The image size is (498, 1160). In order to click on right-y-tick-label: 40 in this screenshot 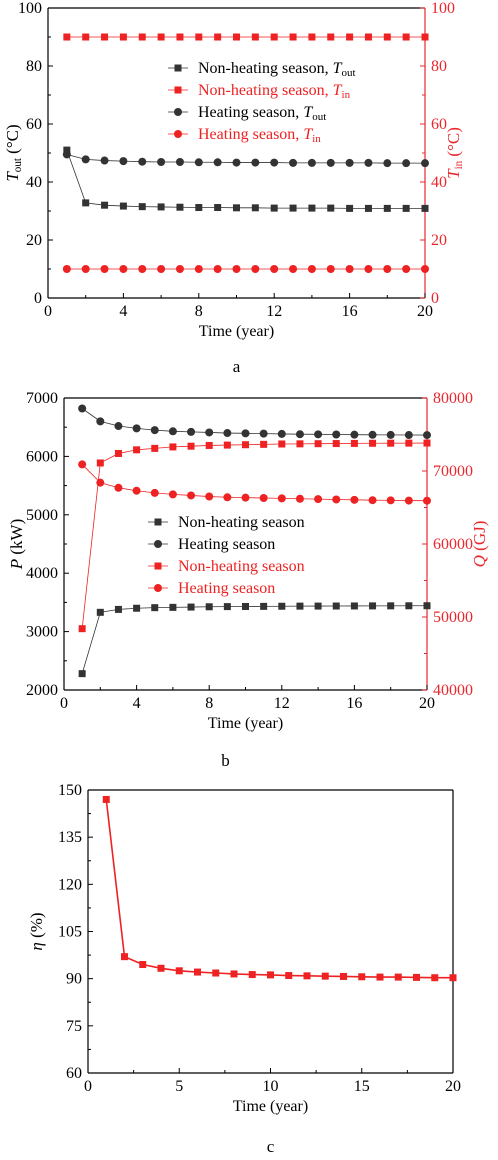, I will do `click(439, 182)`.